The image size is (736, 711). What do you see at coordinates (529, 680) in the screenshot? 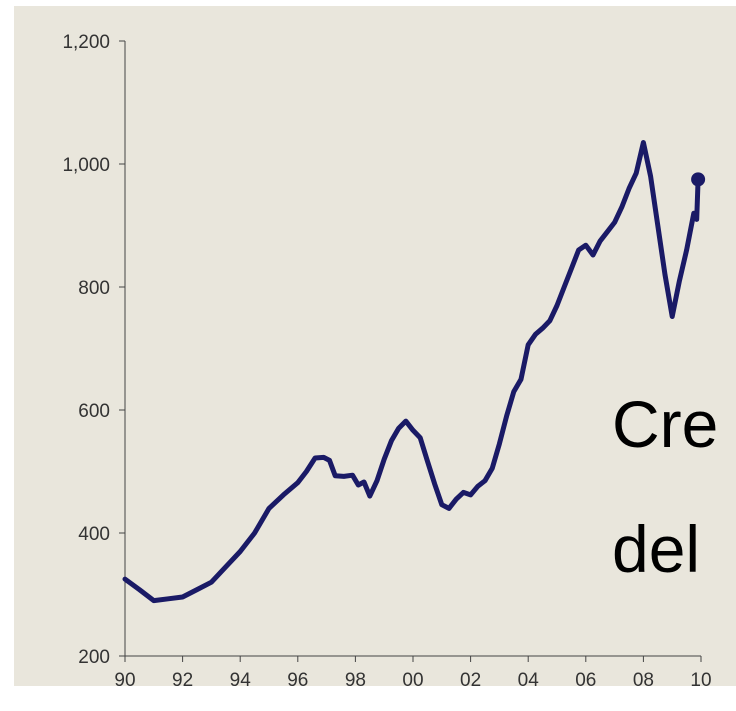
I see `x-tick-label: 04` at bounding box center [529, 680].